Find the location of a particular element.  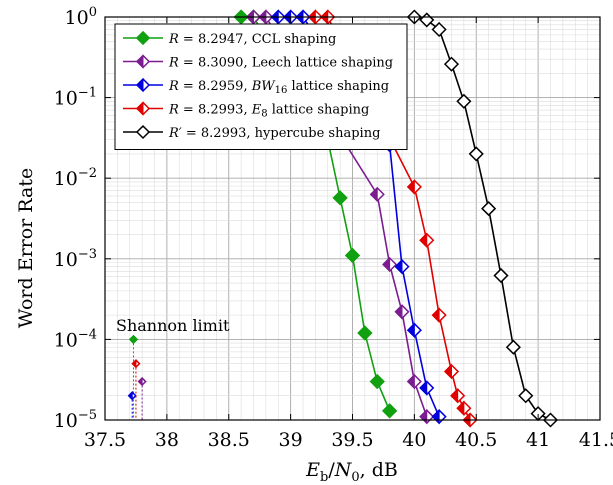

legend-entry: R′ = 8.2993, hypercube shaping is located at coordinates (251, 132).